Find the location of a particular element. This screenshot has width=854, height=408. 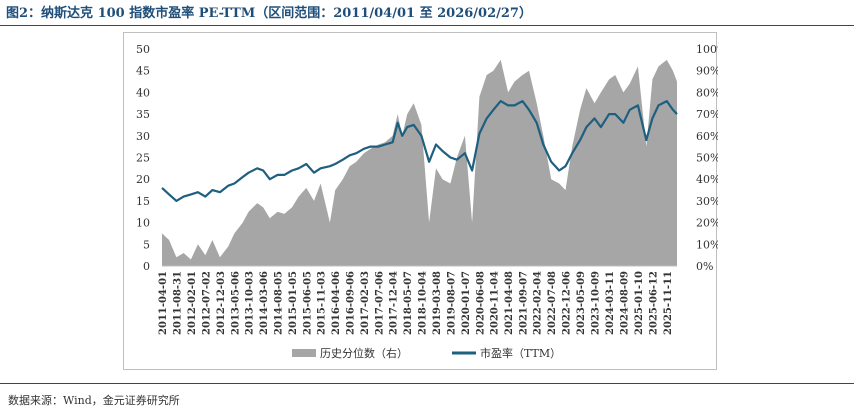

left-tick-label: 0 is located at coordinates (146, 266).